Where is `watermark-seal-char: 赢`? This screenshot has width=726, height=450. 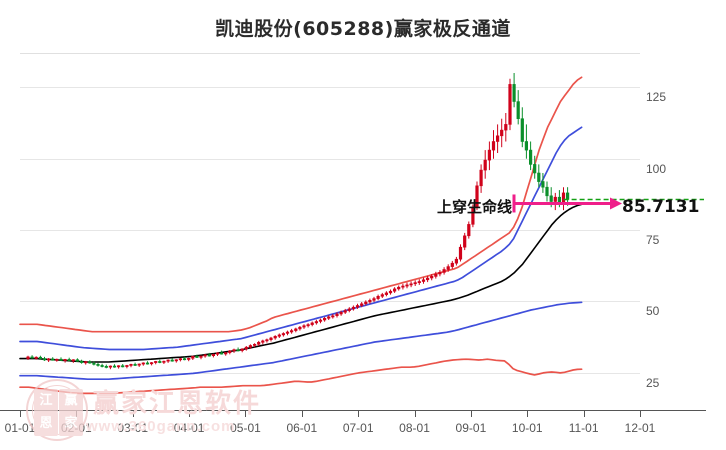
watermark-seal-char: 赢 is located at coordinates (71, 401).